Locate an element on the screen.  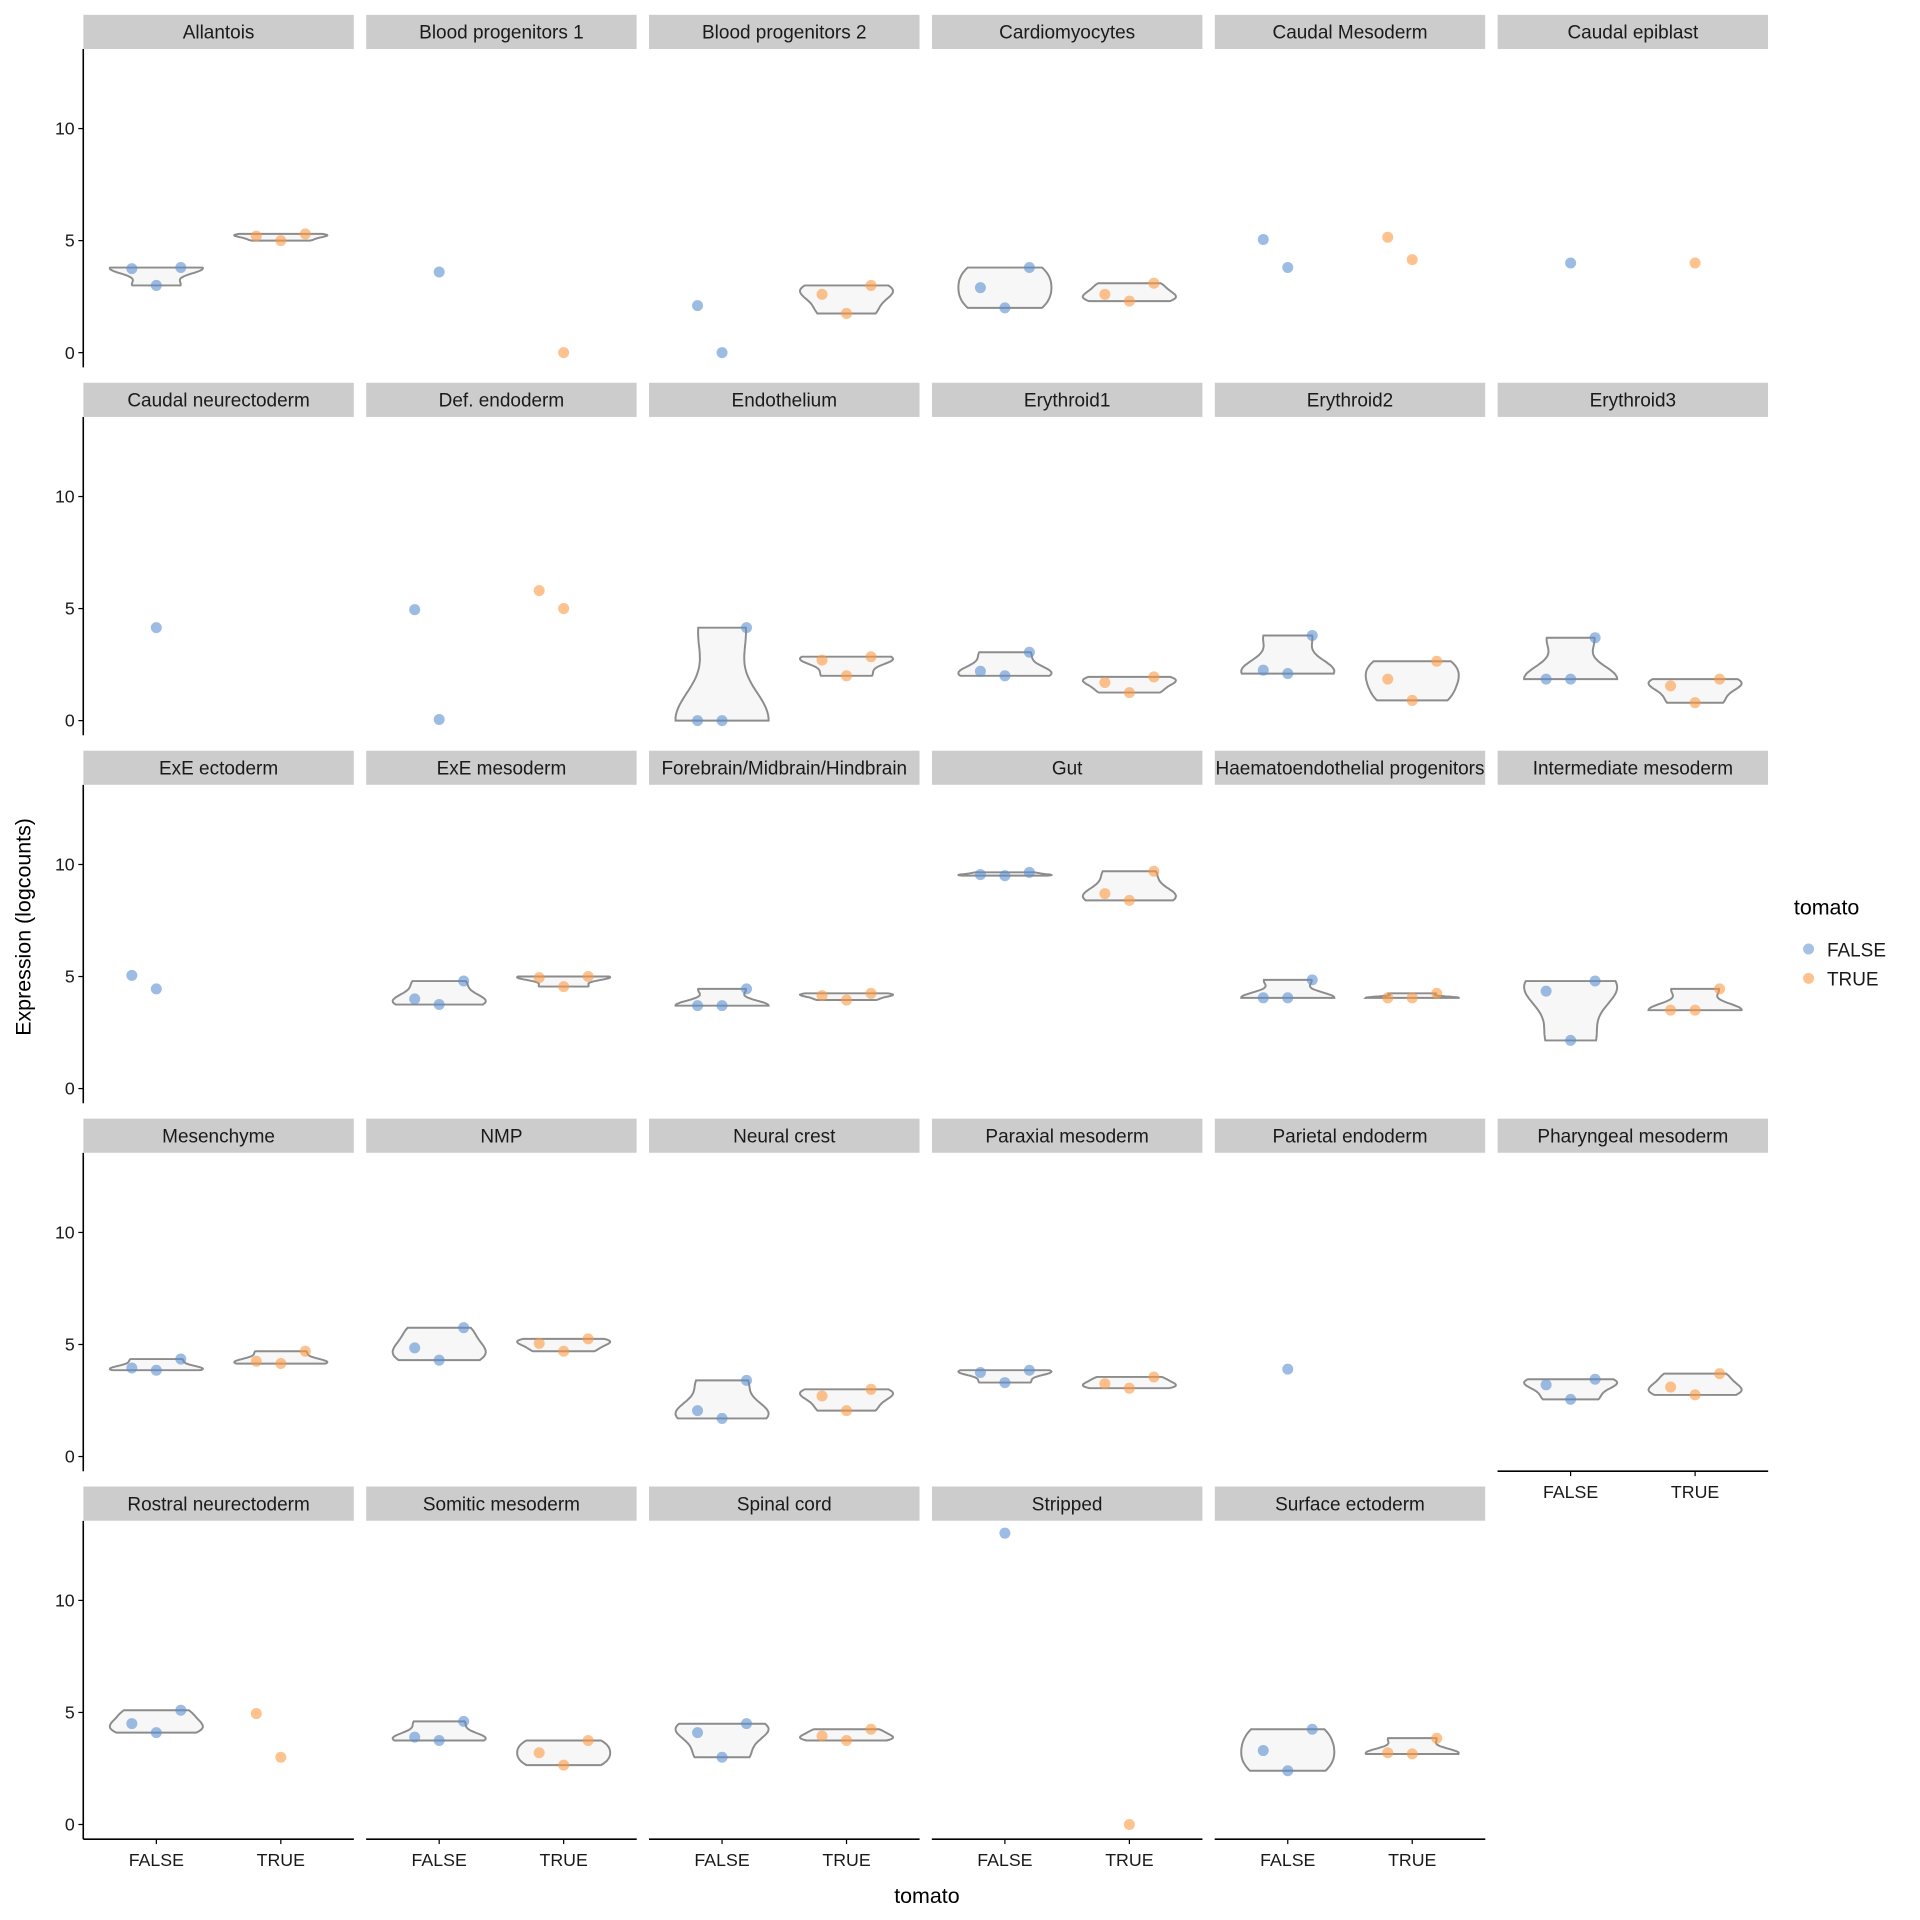
facet-strip: ExE mesoderm is located at coordinates (501, 767).